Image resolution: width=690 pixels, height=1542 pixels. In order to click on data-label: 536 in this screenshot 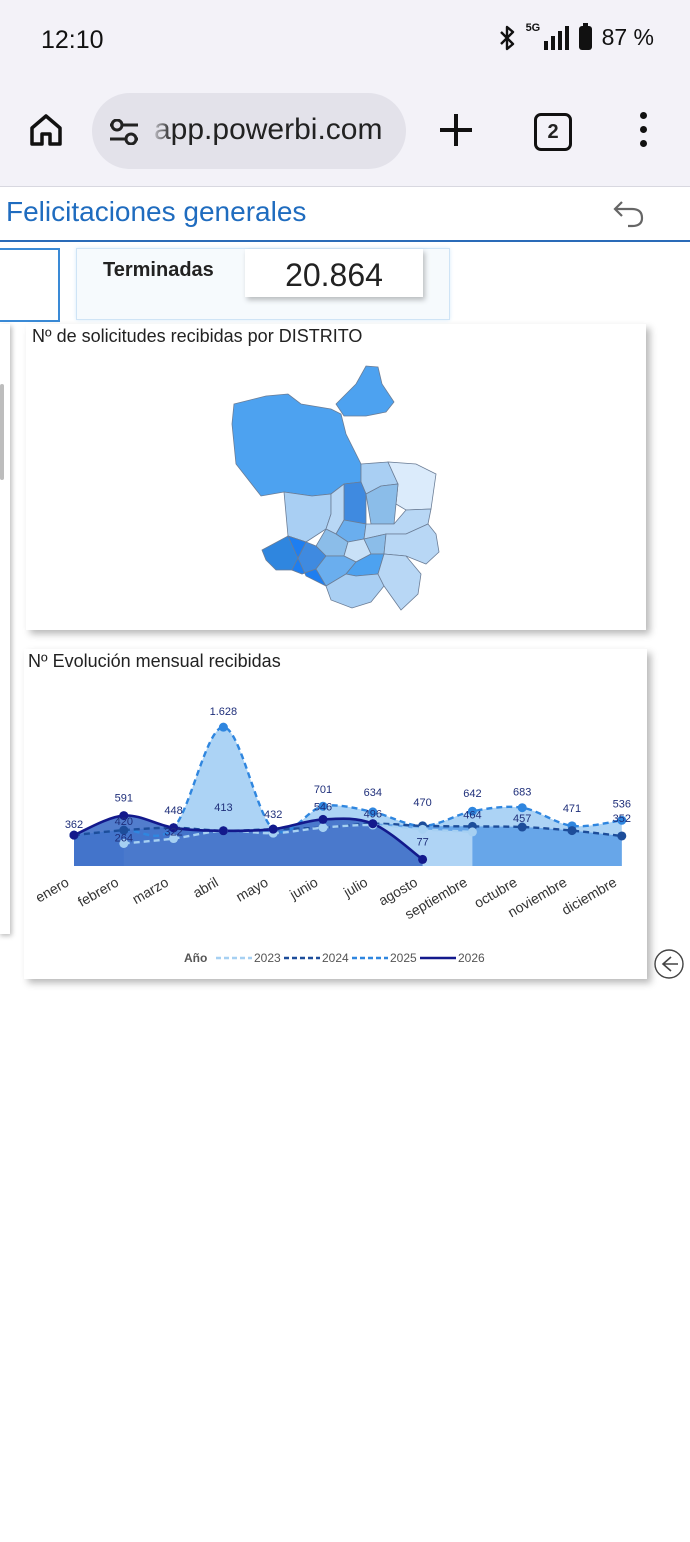, I will do `click(622, 804)`.